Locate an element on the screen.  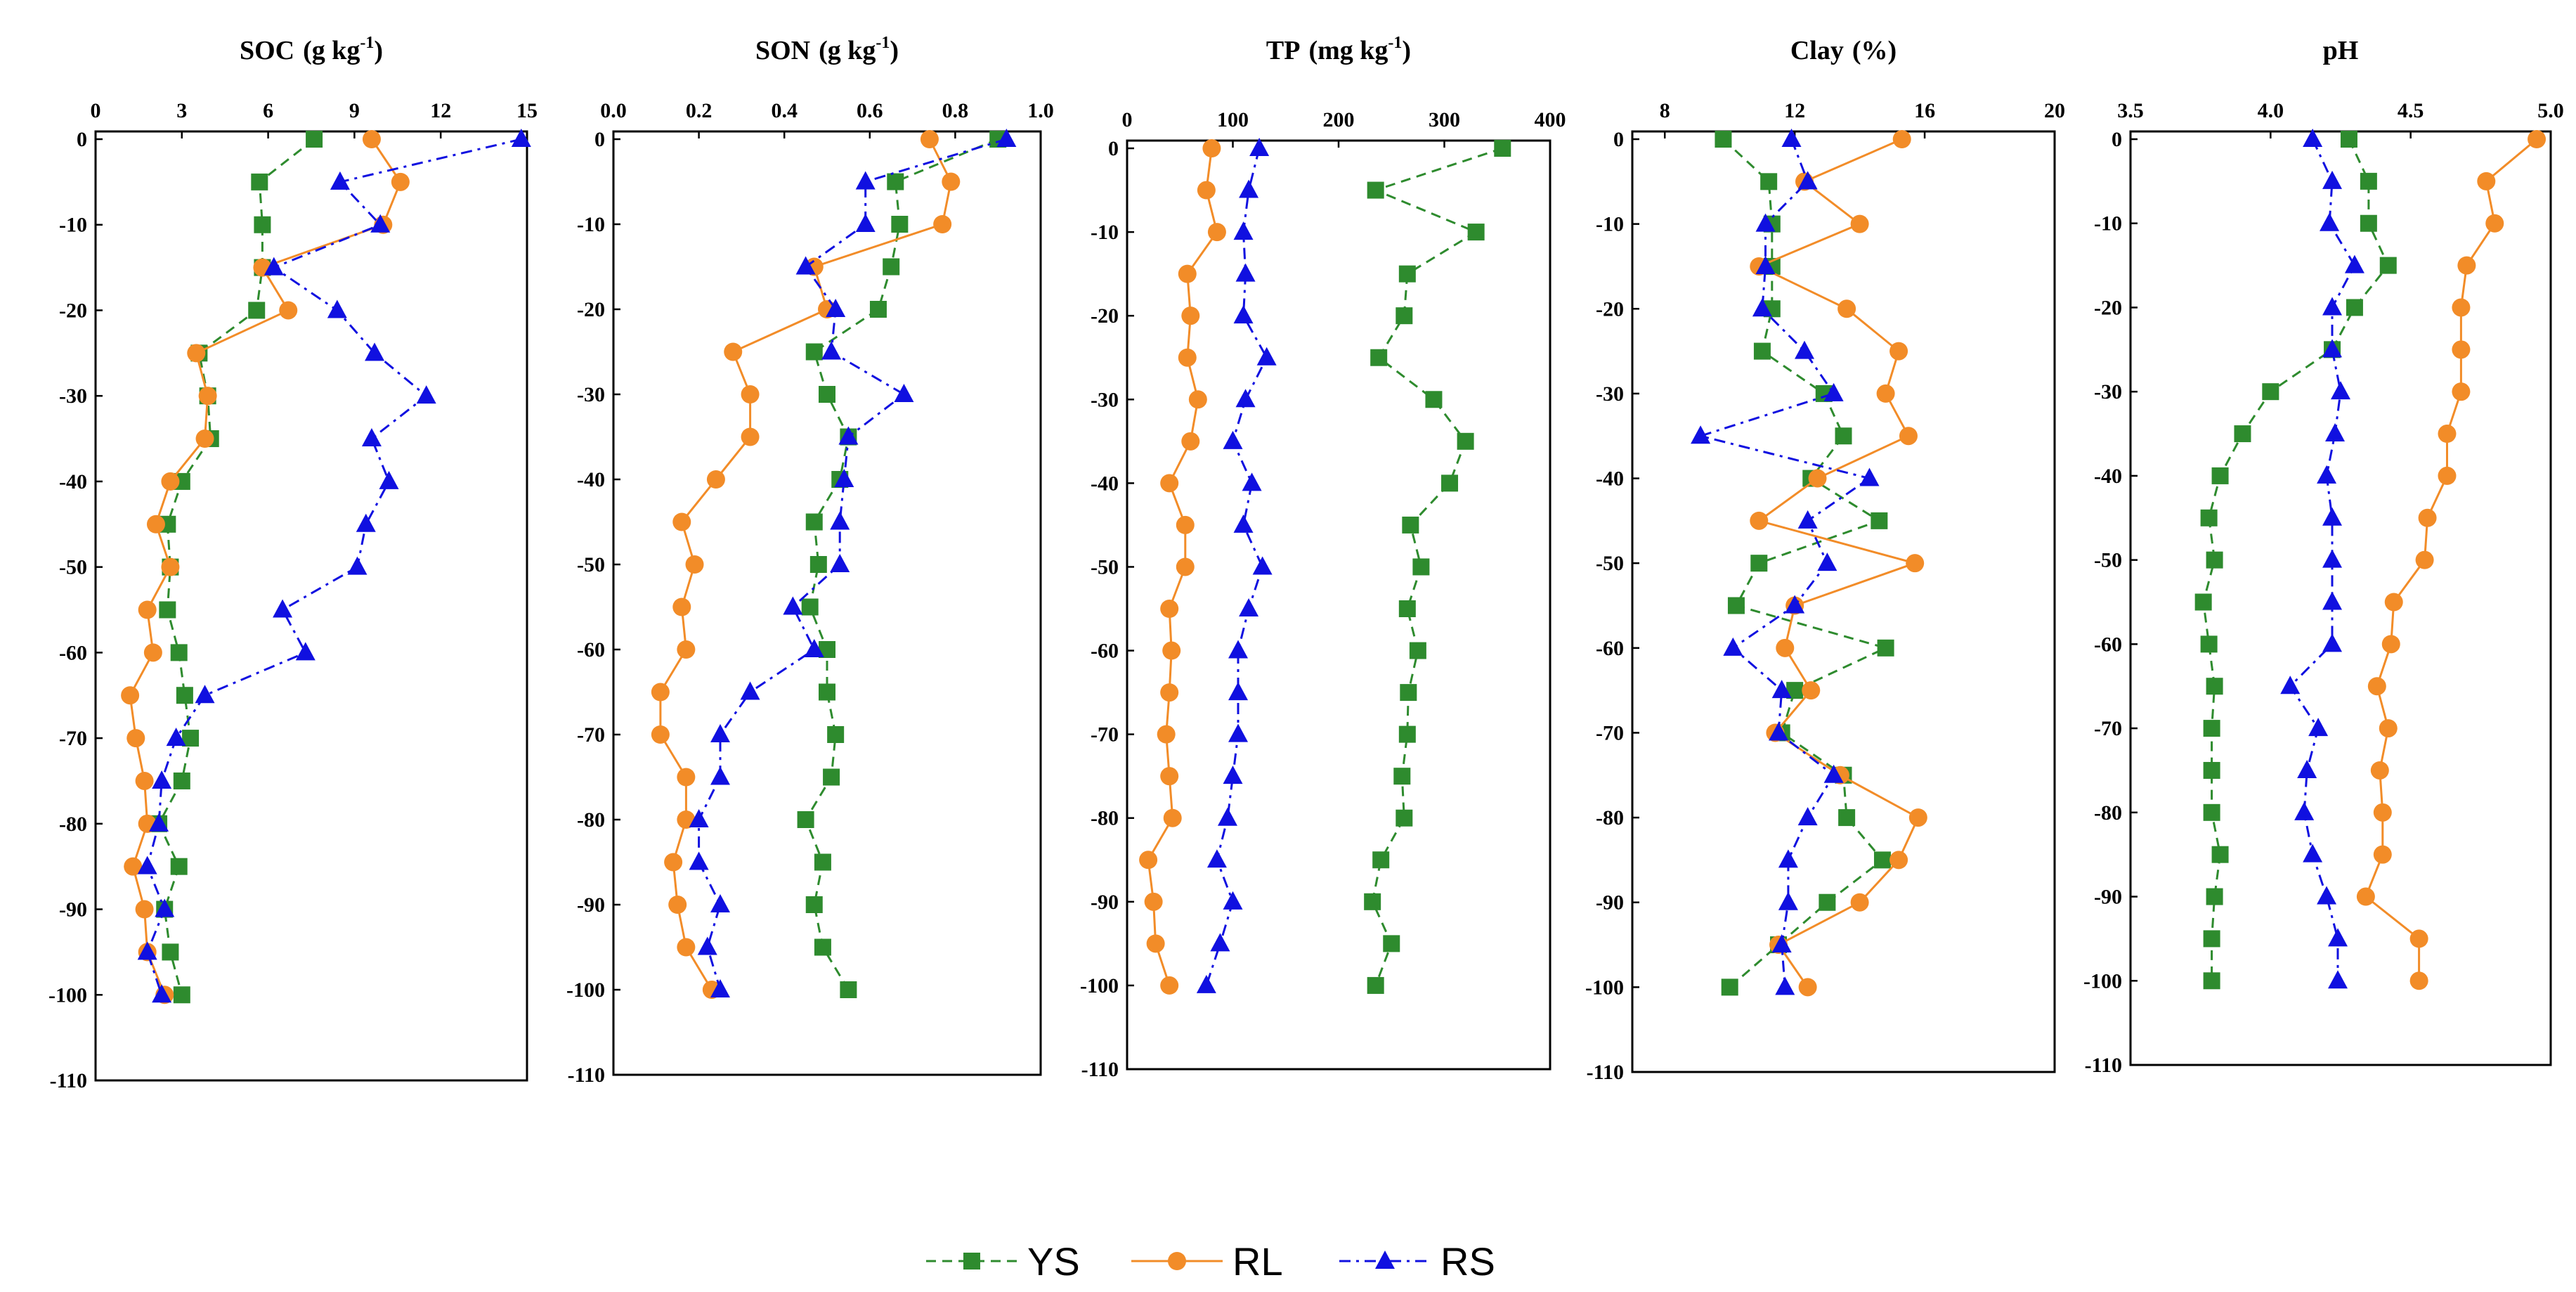
y-tick-label: 0 is located at coordinates (82, 139).